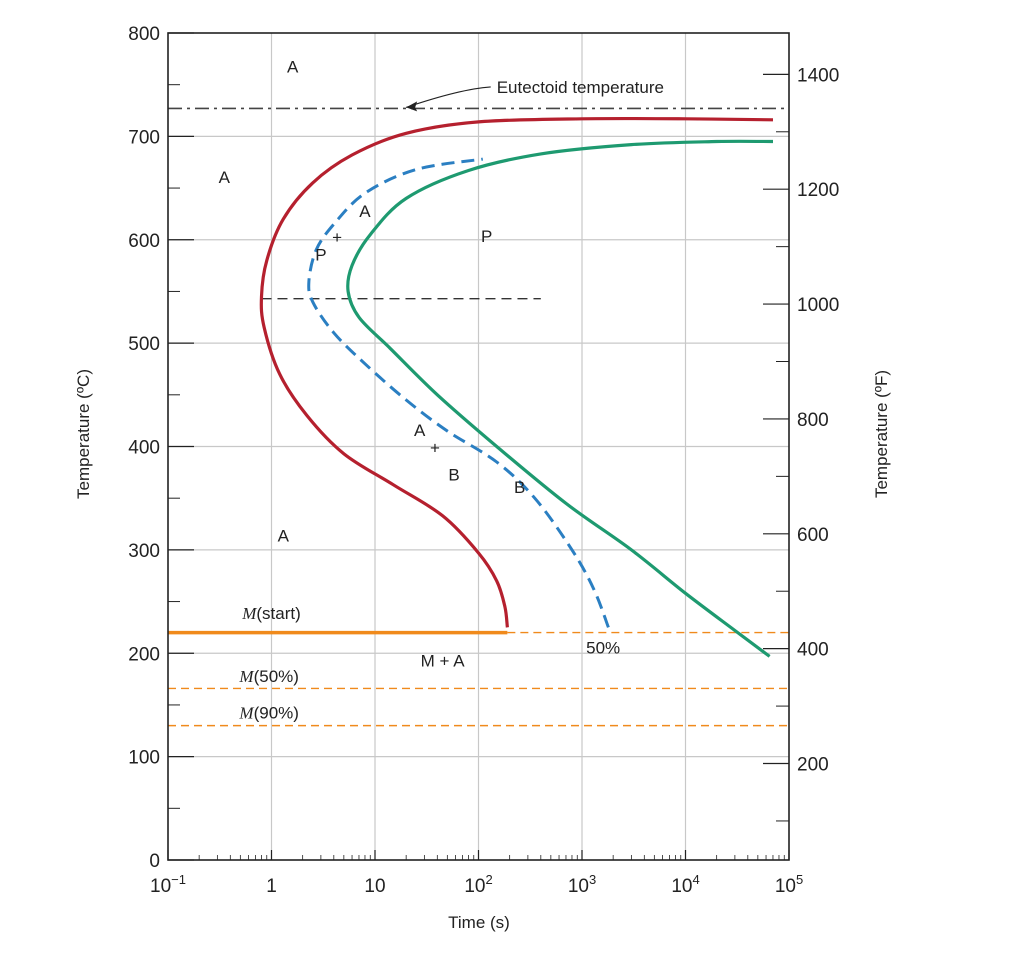 The image size is (1024, 967). I want to click on x-tick-exponent: −1, so click(178, 879).